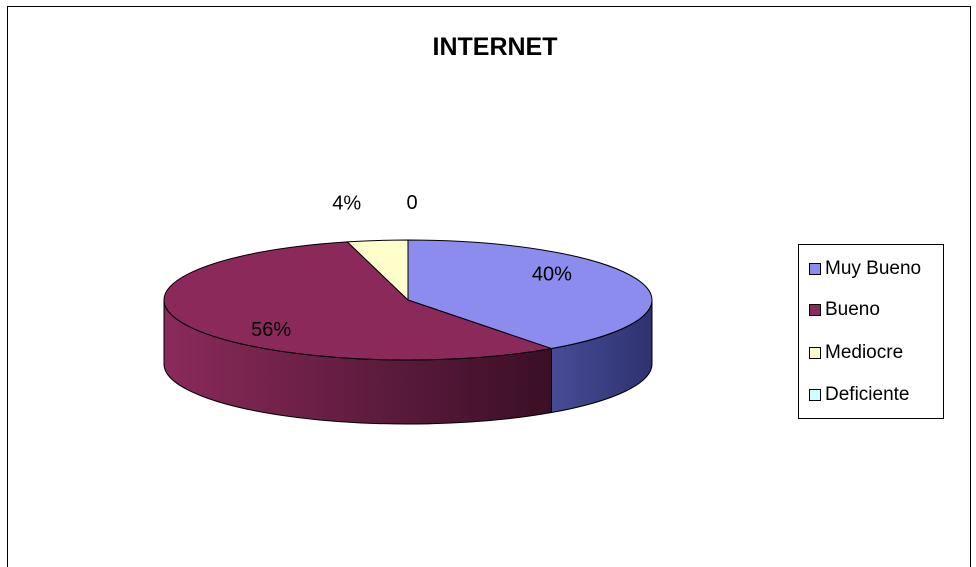  I want to click on pie-slice-muy-bueno, so click(530, 294).